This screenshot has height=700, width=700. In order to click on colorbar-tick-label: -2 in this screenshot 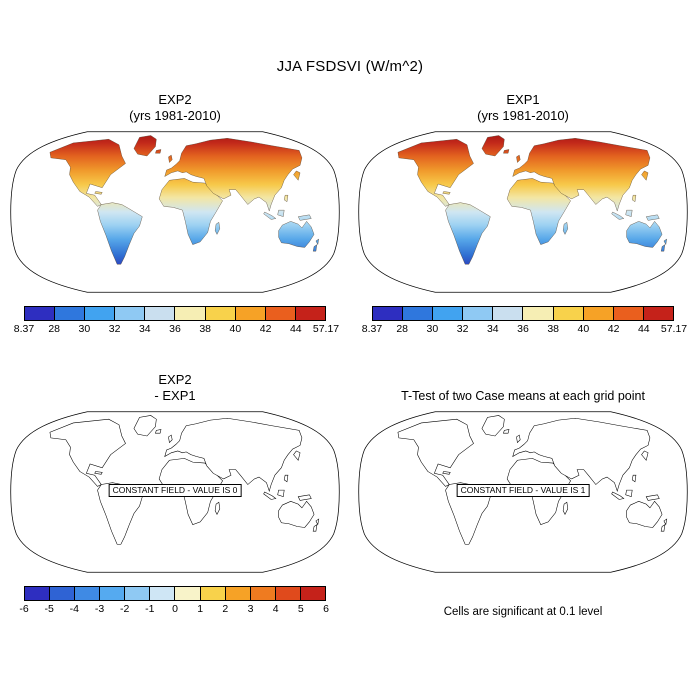, I will do `click(124, 609)`.